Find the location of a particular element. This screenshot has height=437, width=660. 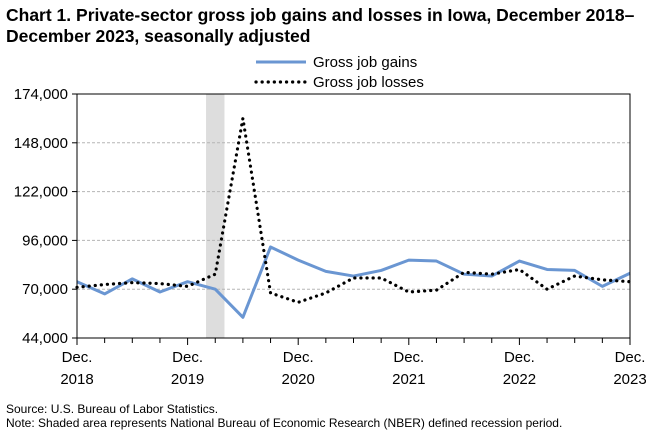

y-tick-label: 174,000 is located at coordinates (41, 94).